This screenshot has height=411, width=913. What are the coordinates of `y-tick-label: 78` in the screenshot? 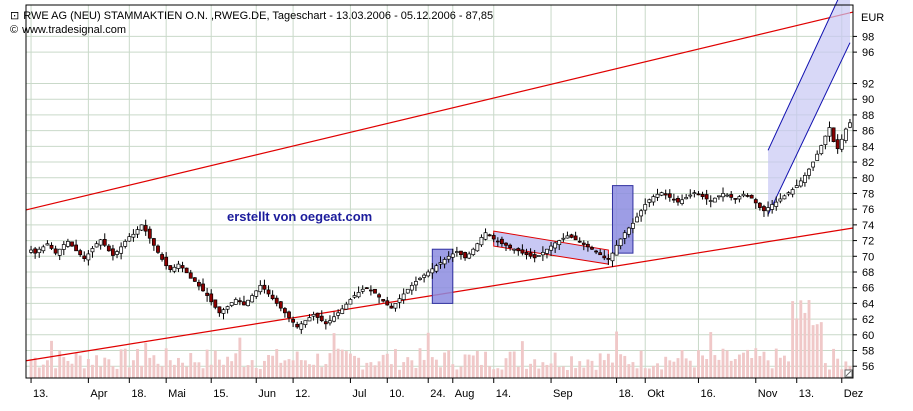 It's located at (868, 194).